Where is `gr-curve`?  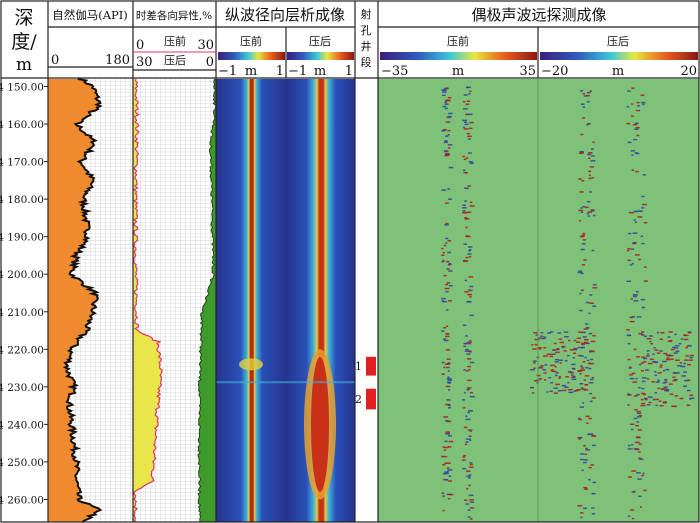 gr-curve is located at coordinates (82, 300).